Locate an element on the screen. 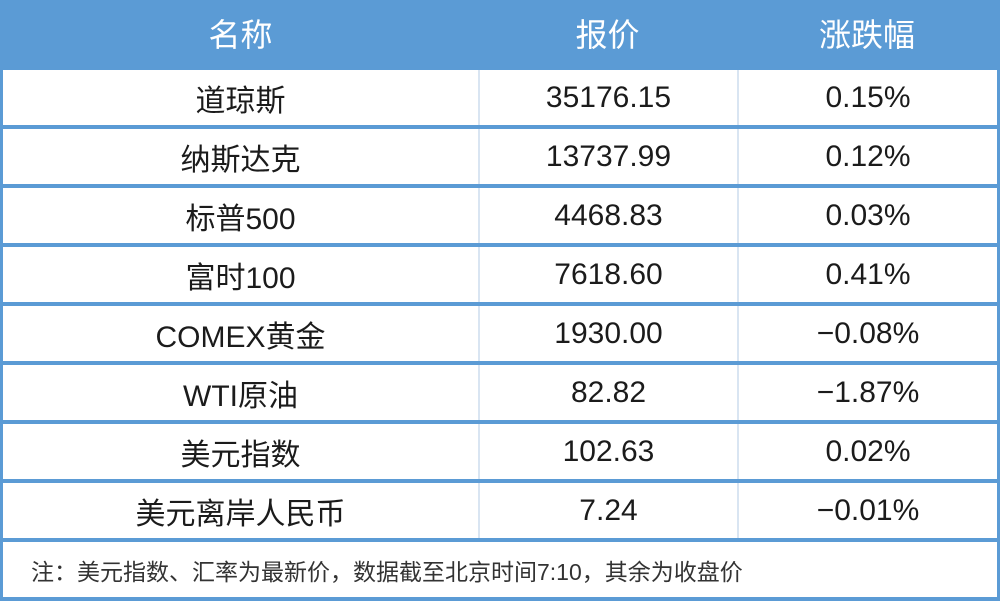  table-row: 富时100 7618.60 0.41% is located at coordinates (500, 274).